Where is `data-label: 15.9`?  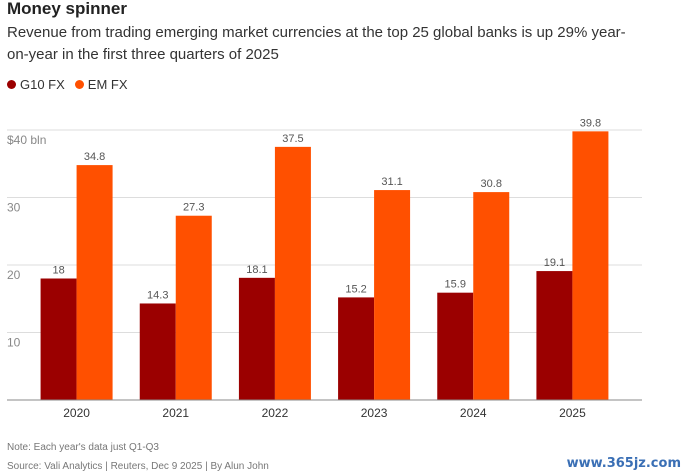 data-label: 15.9 is located at coordinates (455, 285).